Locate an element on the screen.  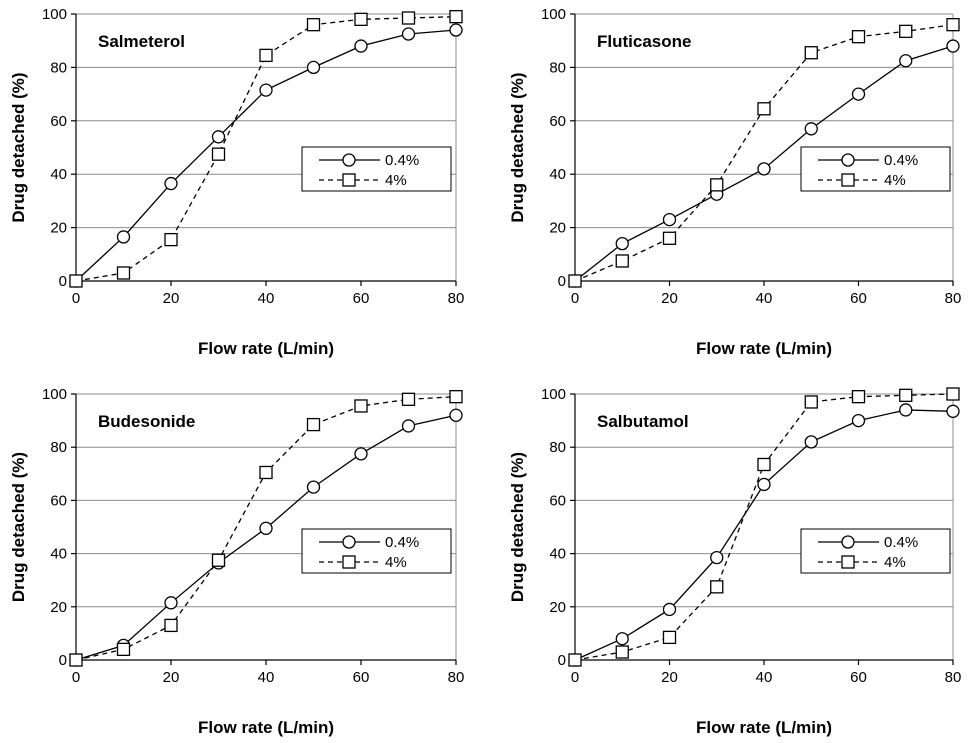
series-circle is located at coordinates (764, 163).